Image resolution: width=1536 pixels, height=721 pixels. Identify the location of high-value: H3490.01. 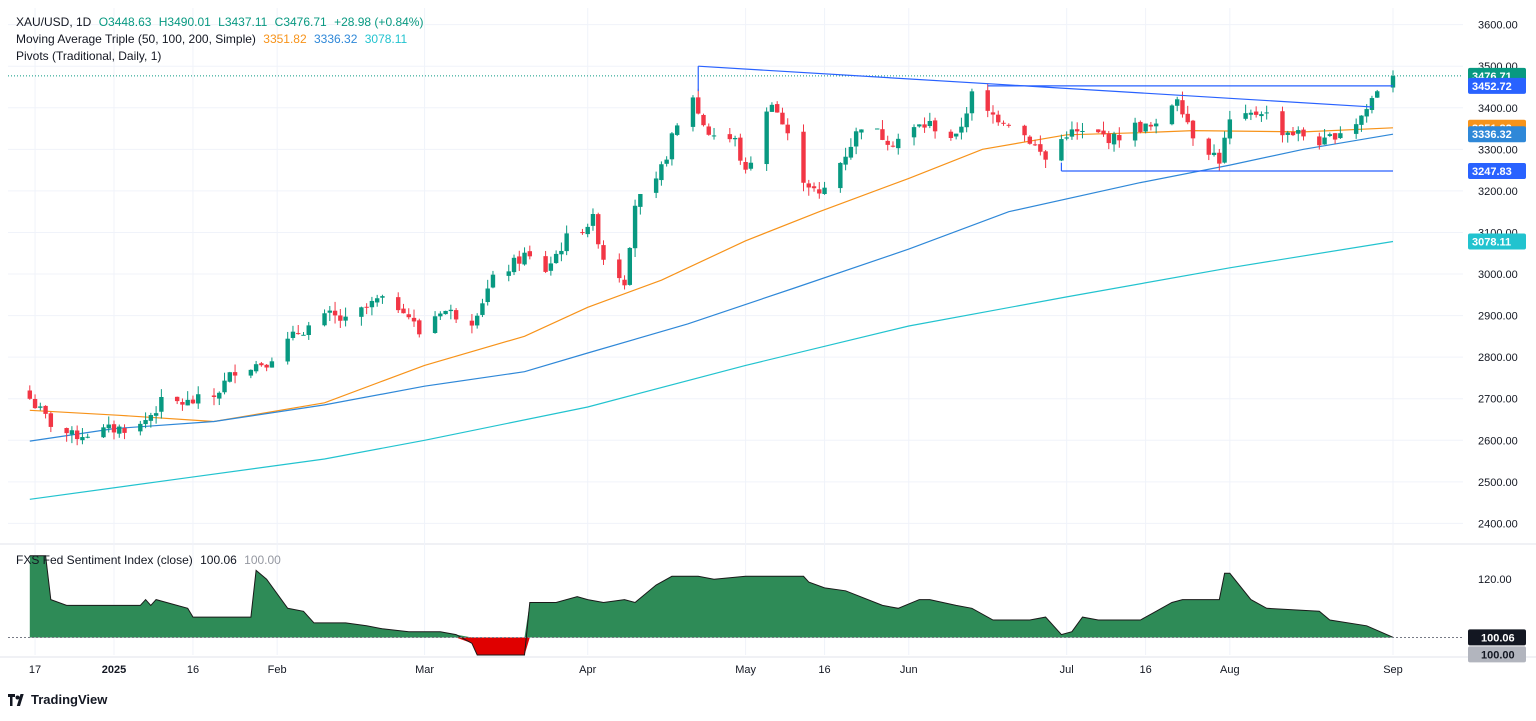
(184, 22).